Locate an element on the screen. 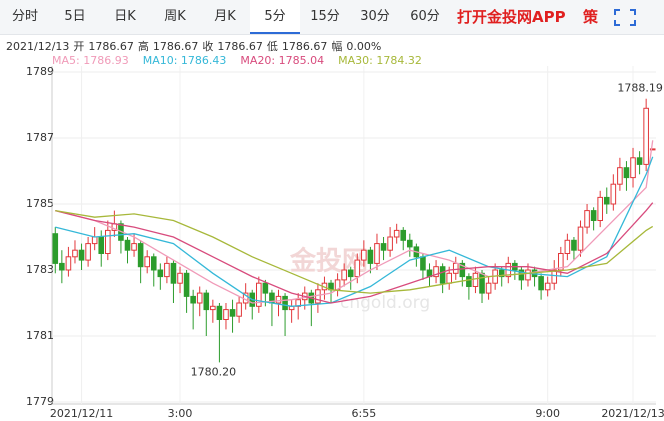 The image size is (664, 421). x-tick-label: 2021/12/13 is located at coordinates (632, 413).